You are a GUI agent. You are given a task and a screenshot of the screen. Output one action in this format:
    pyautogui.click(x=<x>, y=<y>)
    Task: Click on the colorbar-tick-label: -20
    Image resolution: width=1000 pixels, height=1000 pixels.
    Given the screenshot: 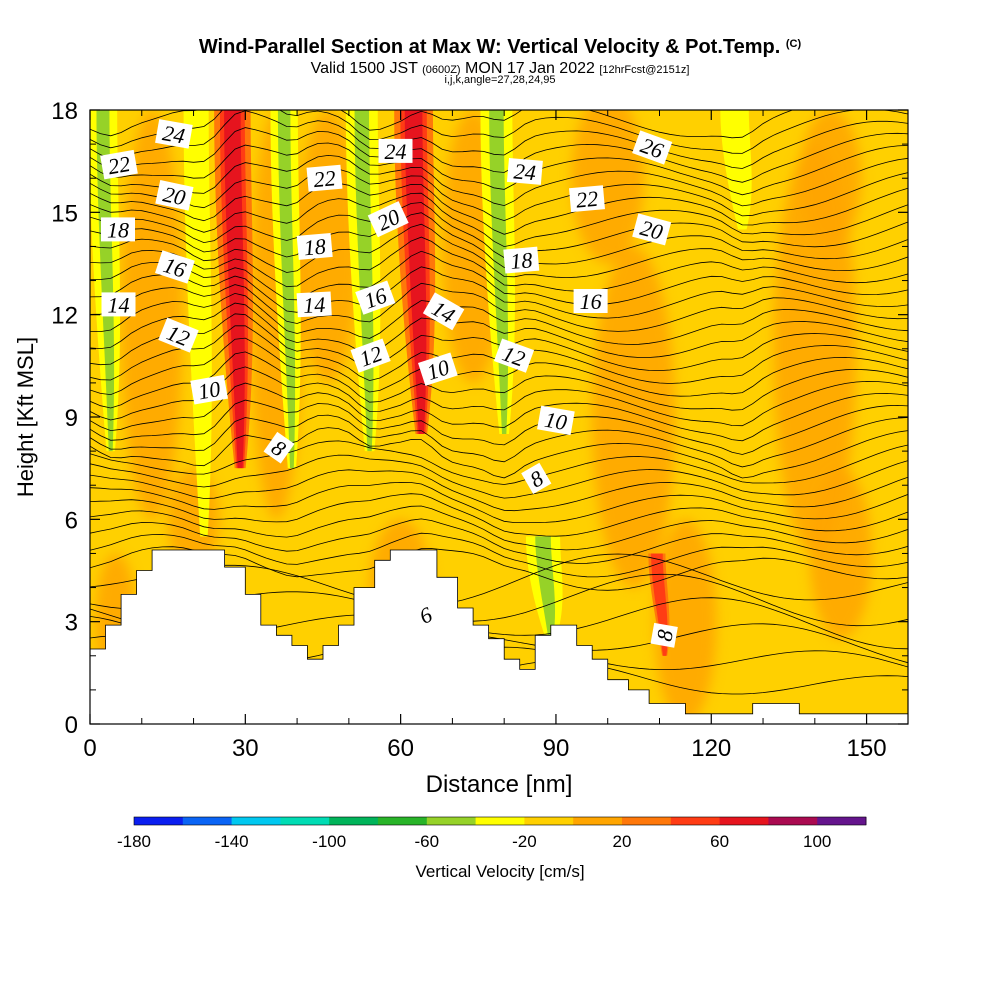 What is the action you would take?
    pyautogui.click(x=524, y=841)
    